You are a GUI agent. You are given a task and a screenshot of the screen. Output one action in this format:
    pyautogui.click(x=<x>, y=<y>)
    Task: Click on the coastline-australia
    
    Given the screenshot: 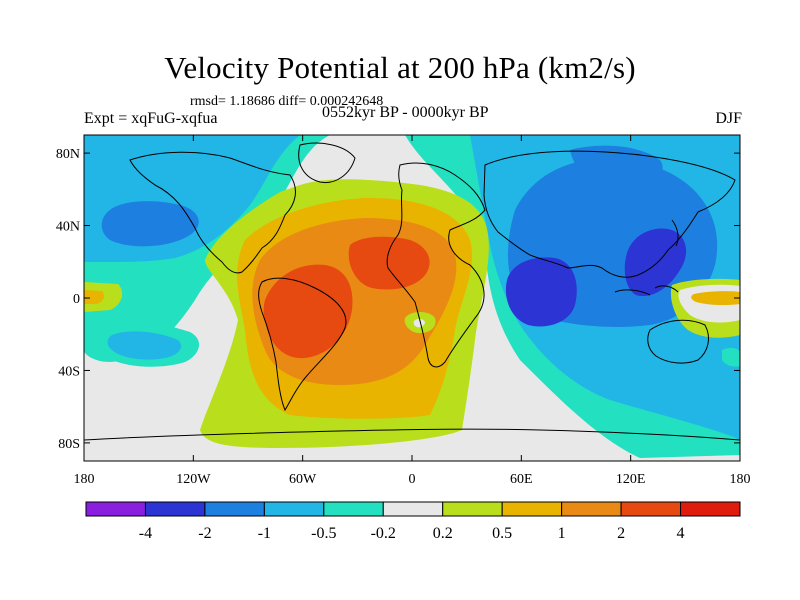 What is the action you would take?
    pyautogui.click(x=678, y=341)
    